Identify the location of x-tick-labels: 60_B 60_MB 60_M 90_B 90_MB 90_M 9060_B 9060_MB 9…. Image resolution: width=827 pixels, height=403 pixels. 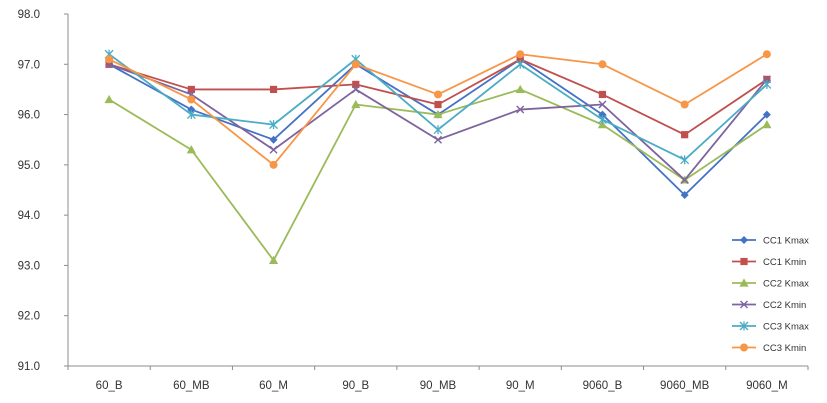
(438, 379).